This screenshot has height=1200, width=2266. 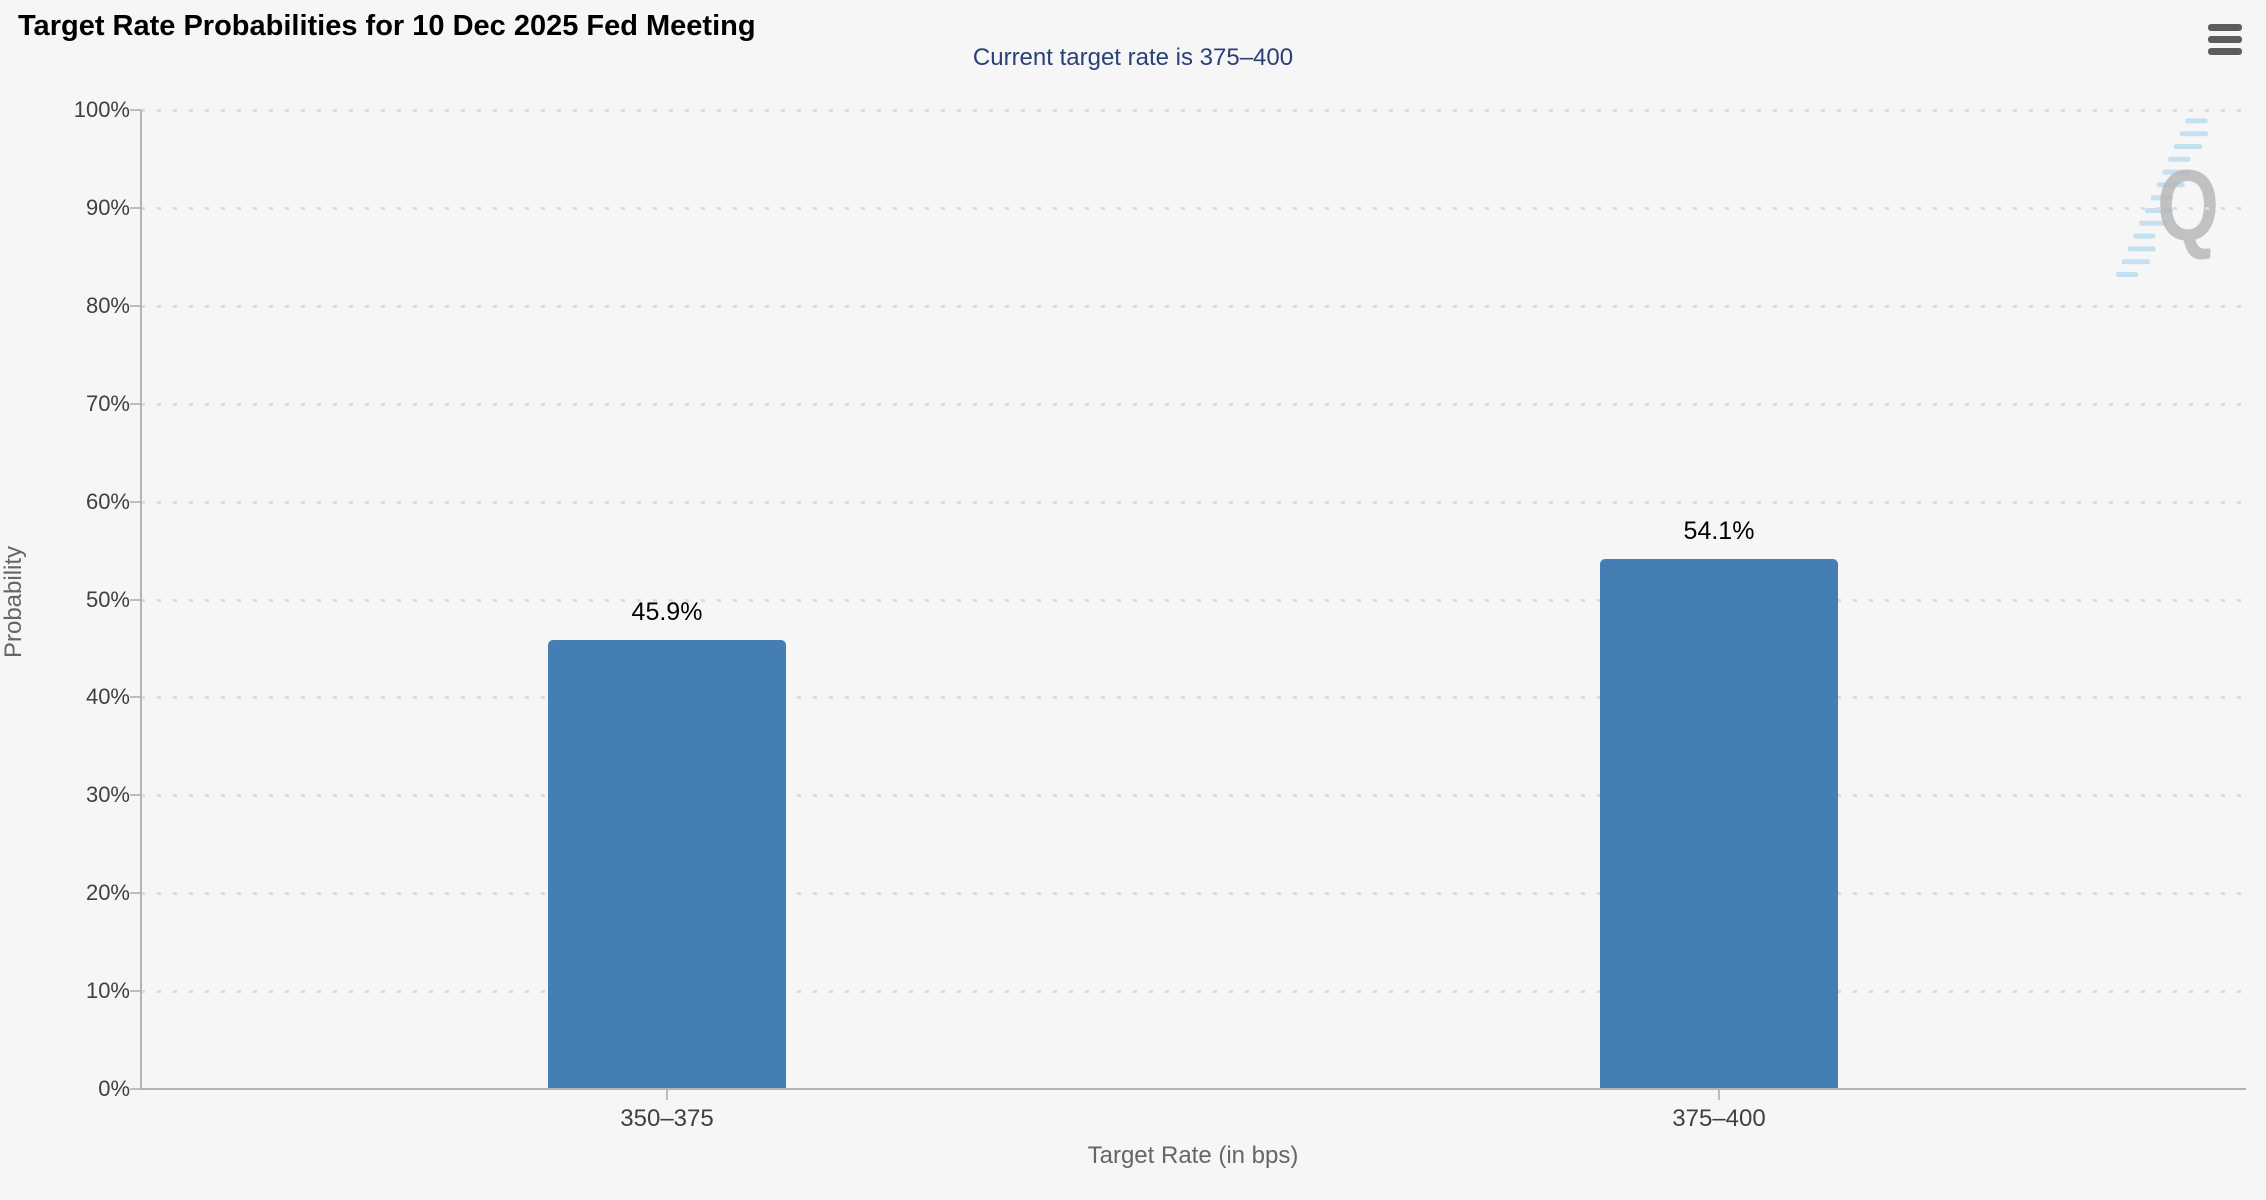 What do you see at coordinates (1193, 1089) in the screenshot?
I see `x-axis-line` at bounding box center [1193, 1089].